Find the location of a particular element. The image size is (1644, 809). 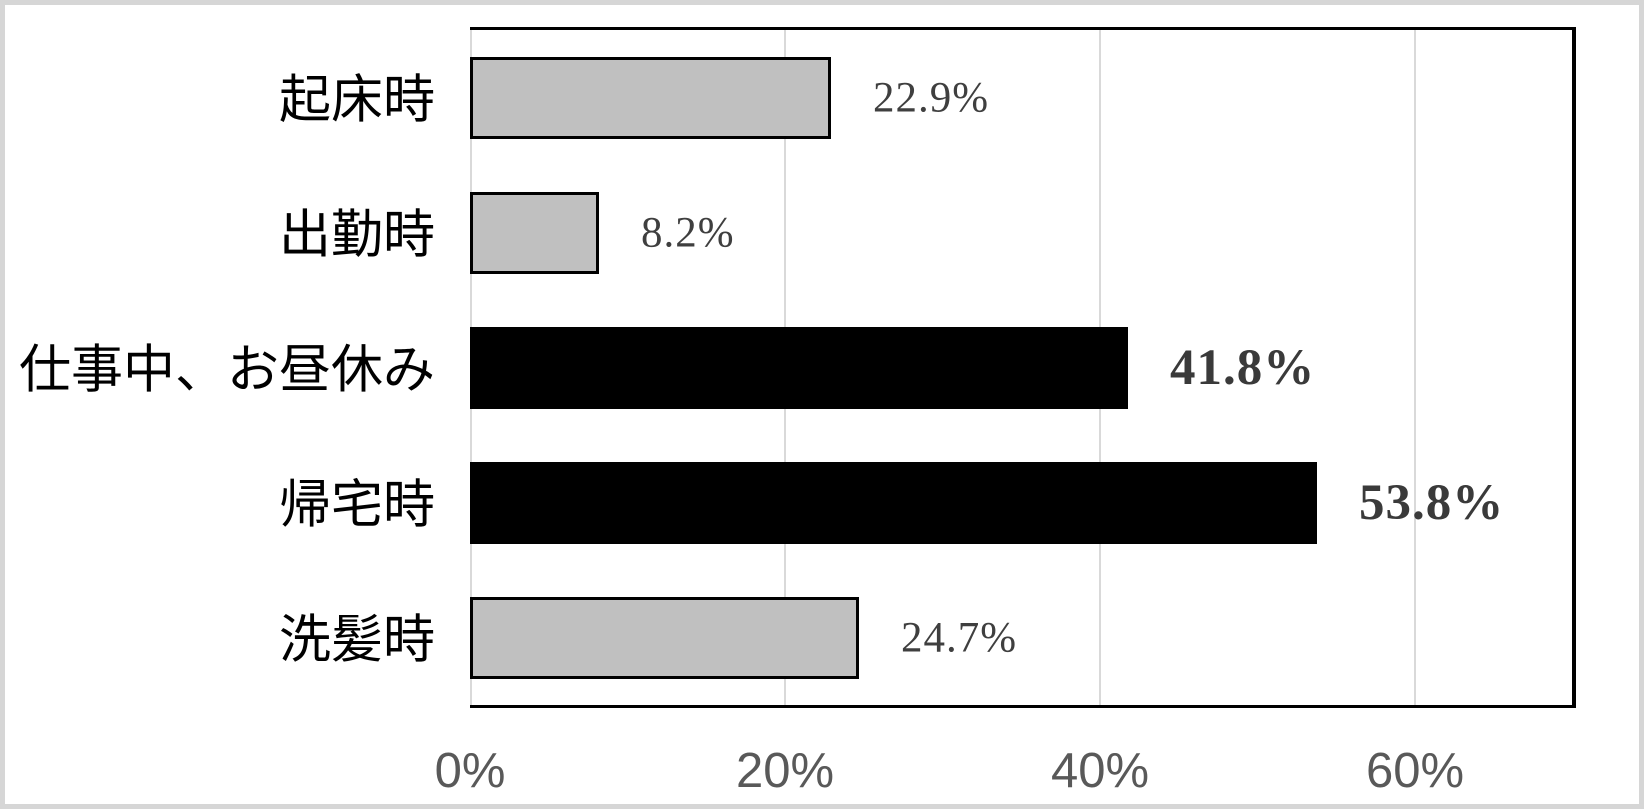

tick-label-20pct: 20% is located at coordinates (785, 771).